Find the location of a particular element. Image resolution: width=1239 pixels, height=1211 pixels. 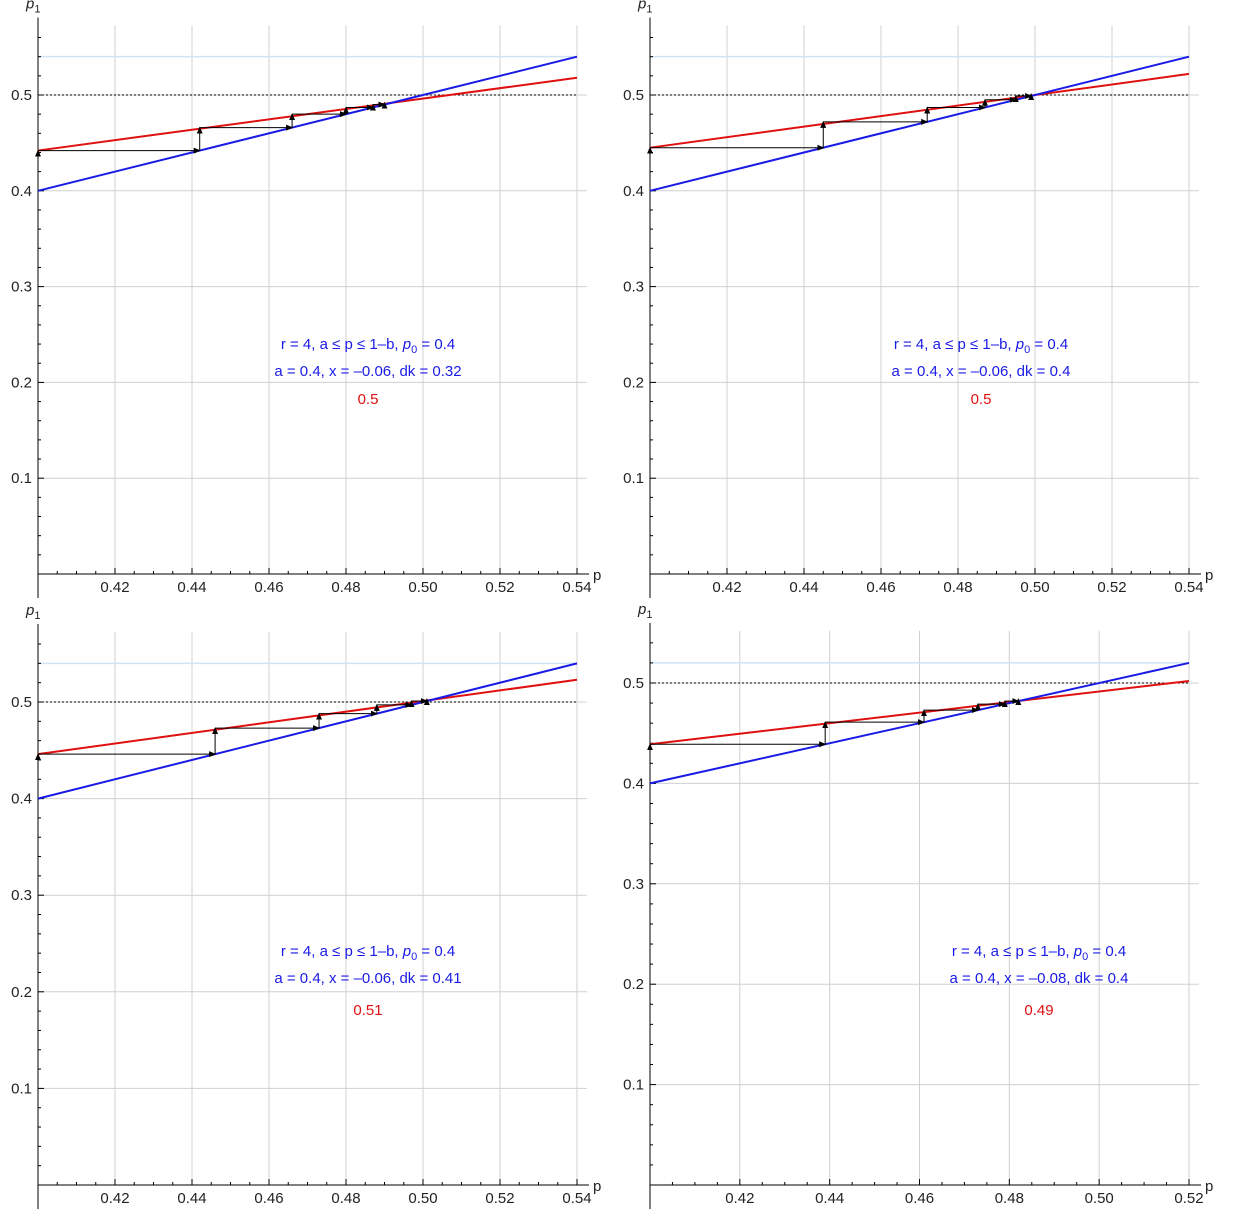

annotation-parameters-line2: a = 0.4, x = –0.08, dk = 0.4 is located at coordinates (1039, 978).